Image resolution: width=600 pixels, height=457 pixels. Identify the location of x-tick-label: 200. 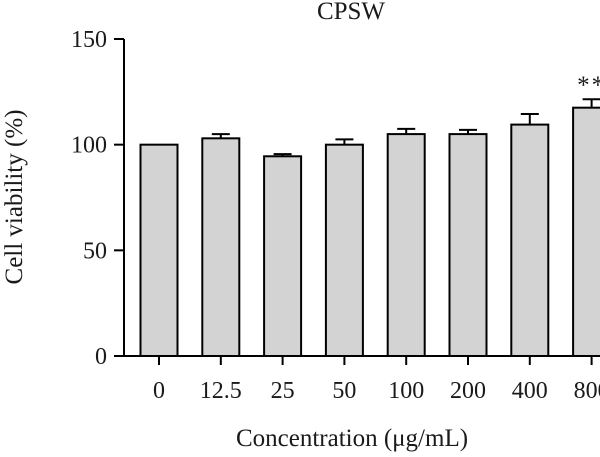
(468, 391).